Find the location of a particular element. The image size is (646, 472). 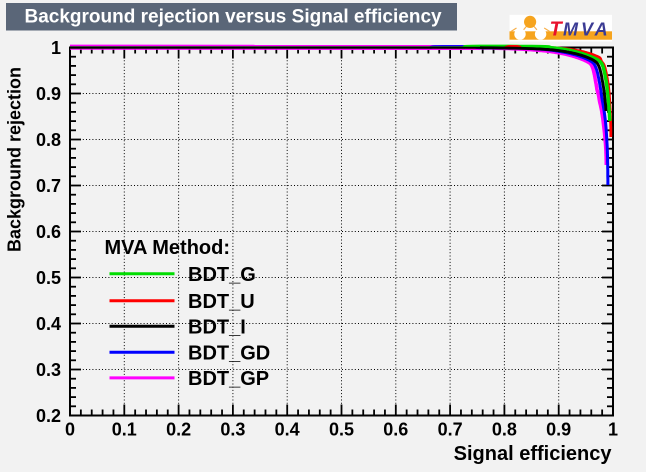

svg-text: 0 is located at coordinates (70, 430).